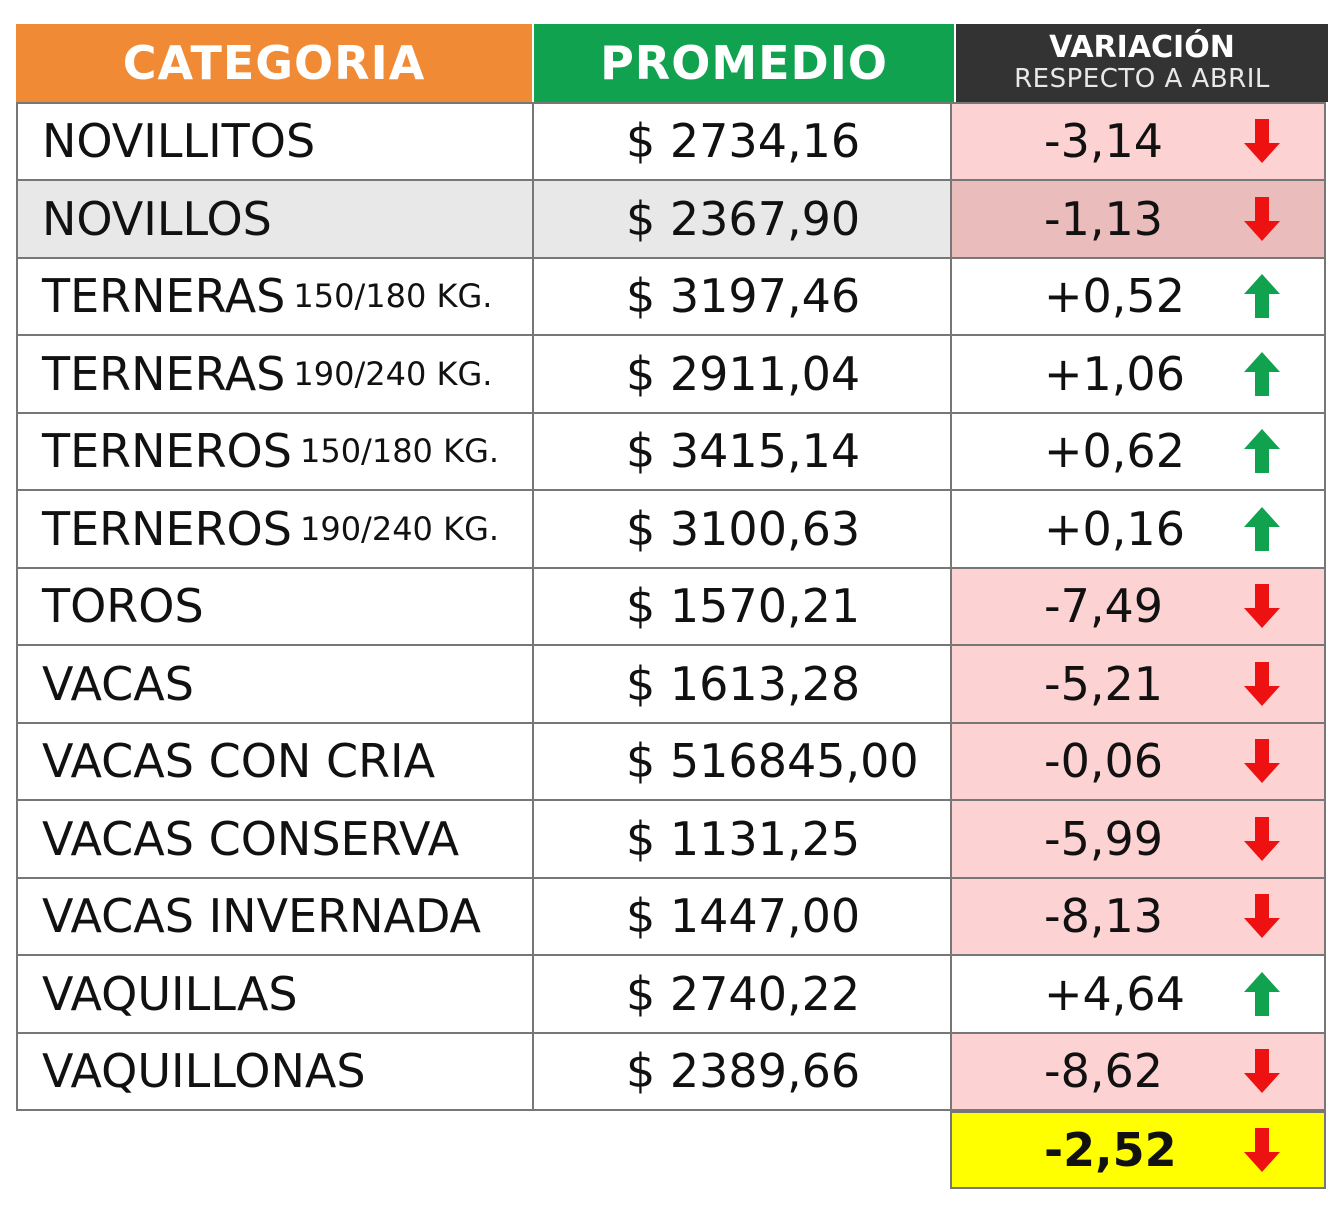 The width and height of the screenshot is (1340, 1208). I want to click on category-name: VACAS CONSERVA, so click(251, 838).